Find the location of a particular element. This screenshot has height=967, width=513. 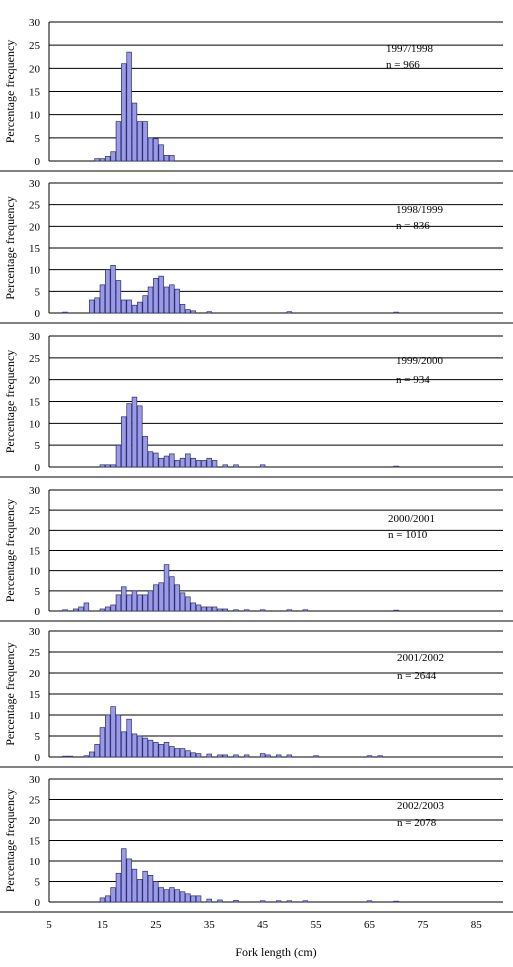

sample-size-label: n = 2644 is located at coordinates (417, 676).